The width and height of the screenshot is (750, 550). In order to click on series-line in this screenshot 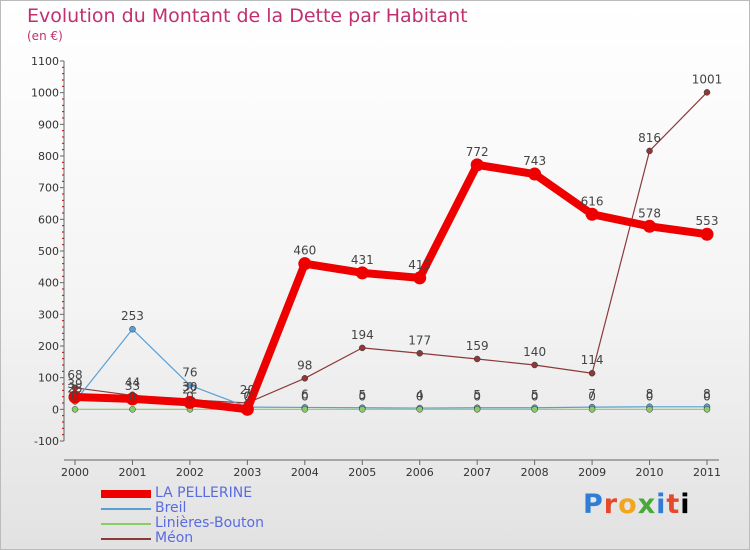, I will do `click(391, 368)`.